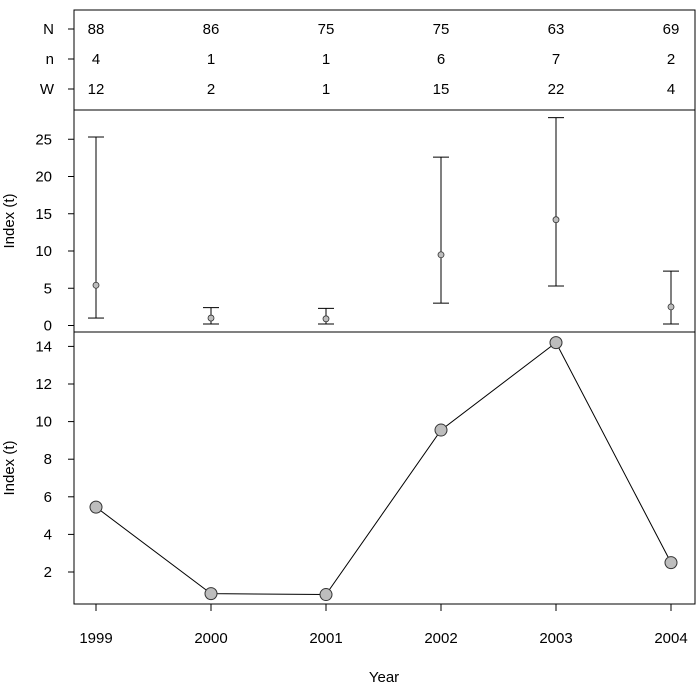  Describe the element at coordinates (48, 459) in the screenshot. I see `line-ytick-label: 8` at that location.